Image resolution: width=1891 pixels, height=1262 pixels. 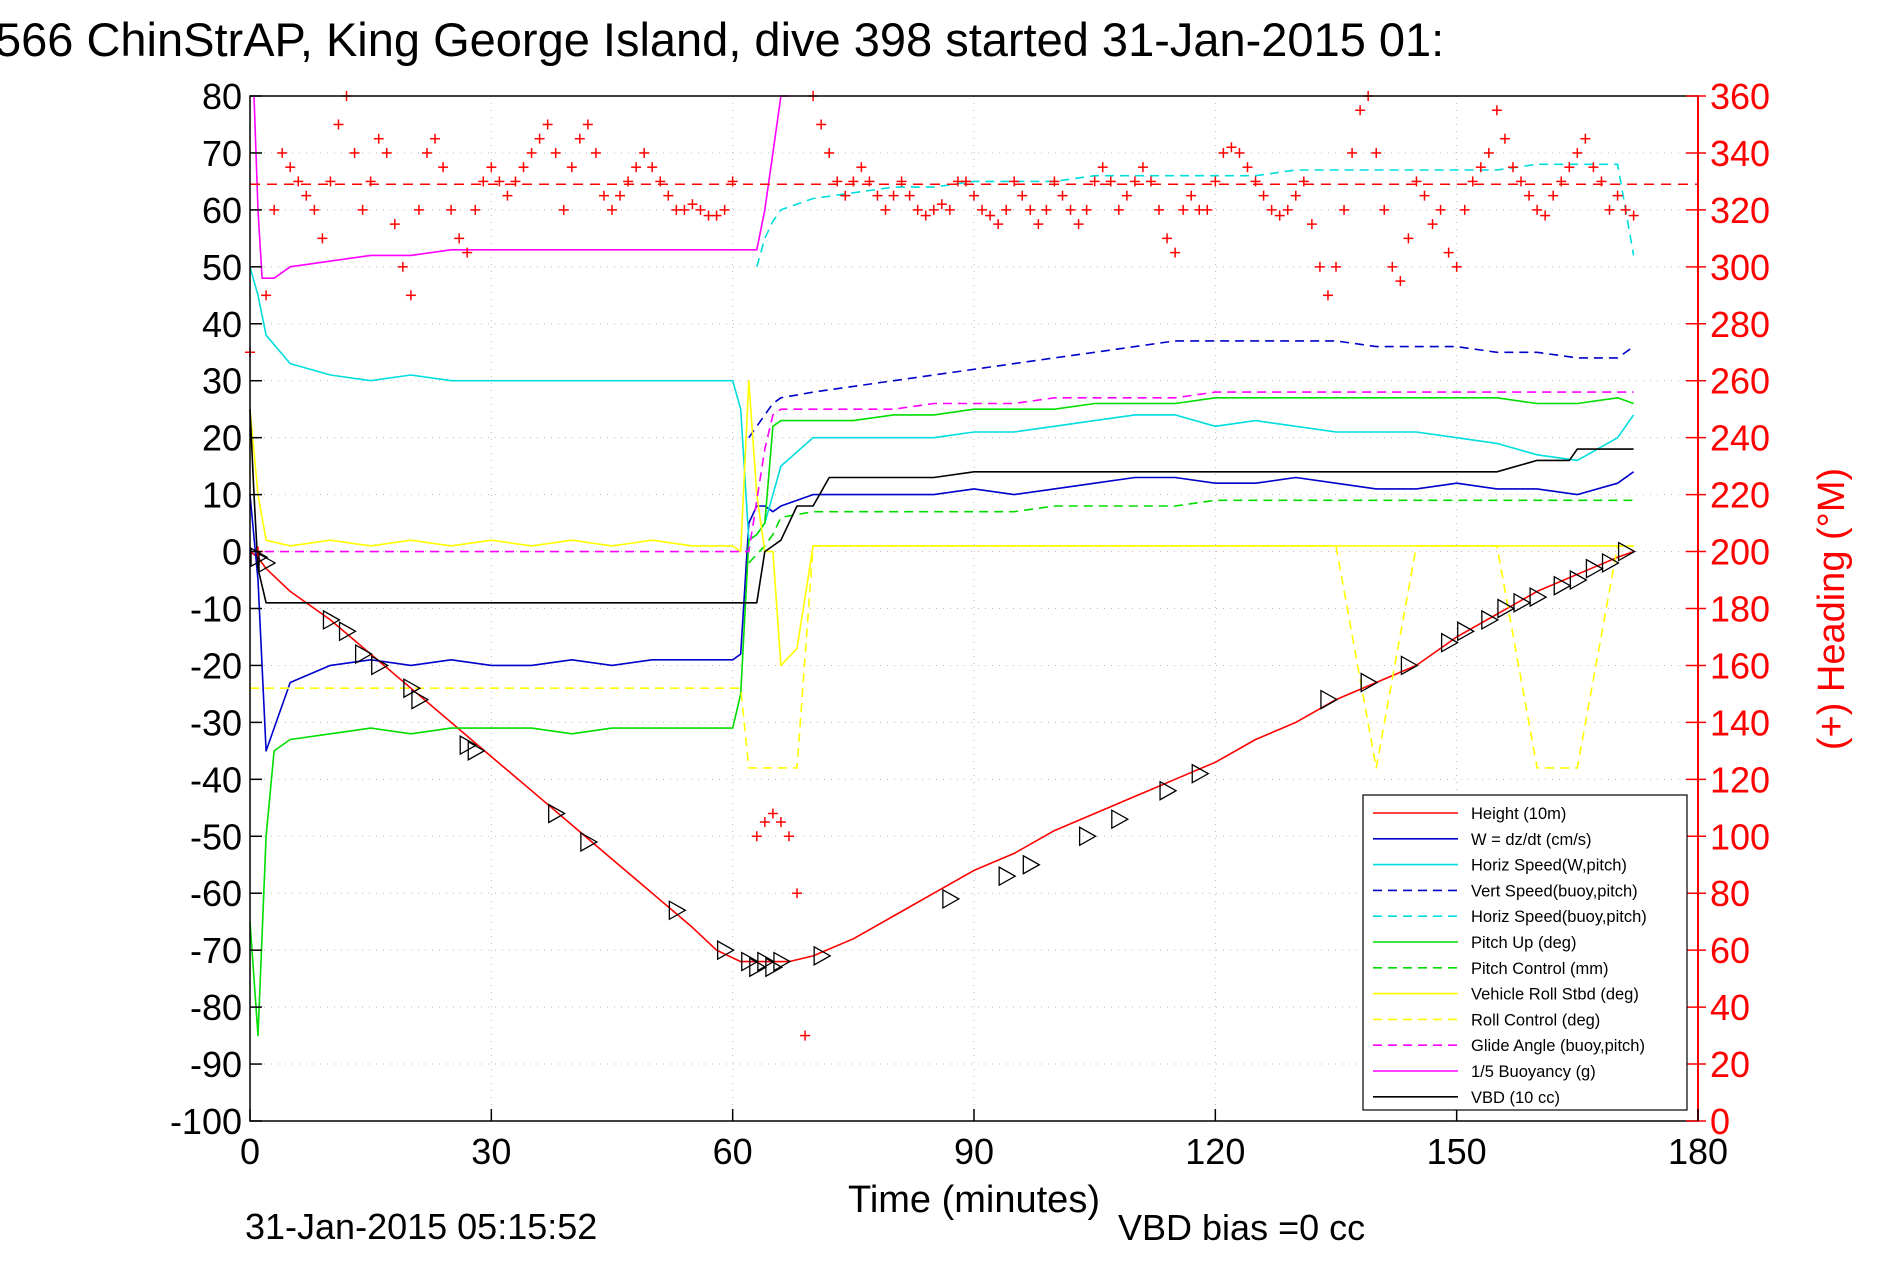 I want to click on legend-box, so click(x=1525, y=952).